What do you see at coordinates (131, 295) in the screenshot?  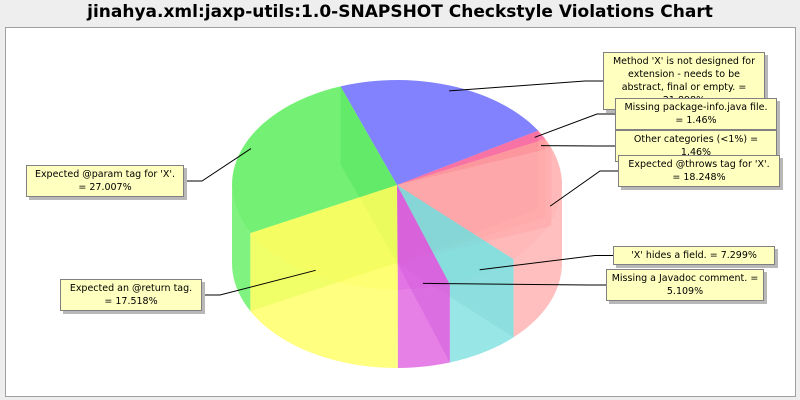 I see `slice-label: Expected an @return tag. = 17.518%` at bounding box center [131, 295].